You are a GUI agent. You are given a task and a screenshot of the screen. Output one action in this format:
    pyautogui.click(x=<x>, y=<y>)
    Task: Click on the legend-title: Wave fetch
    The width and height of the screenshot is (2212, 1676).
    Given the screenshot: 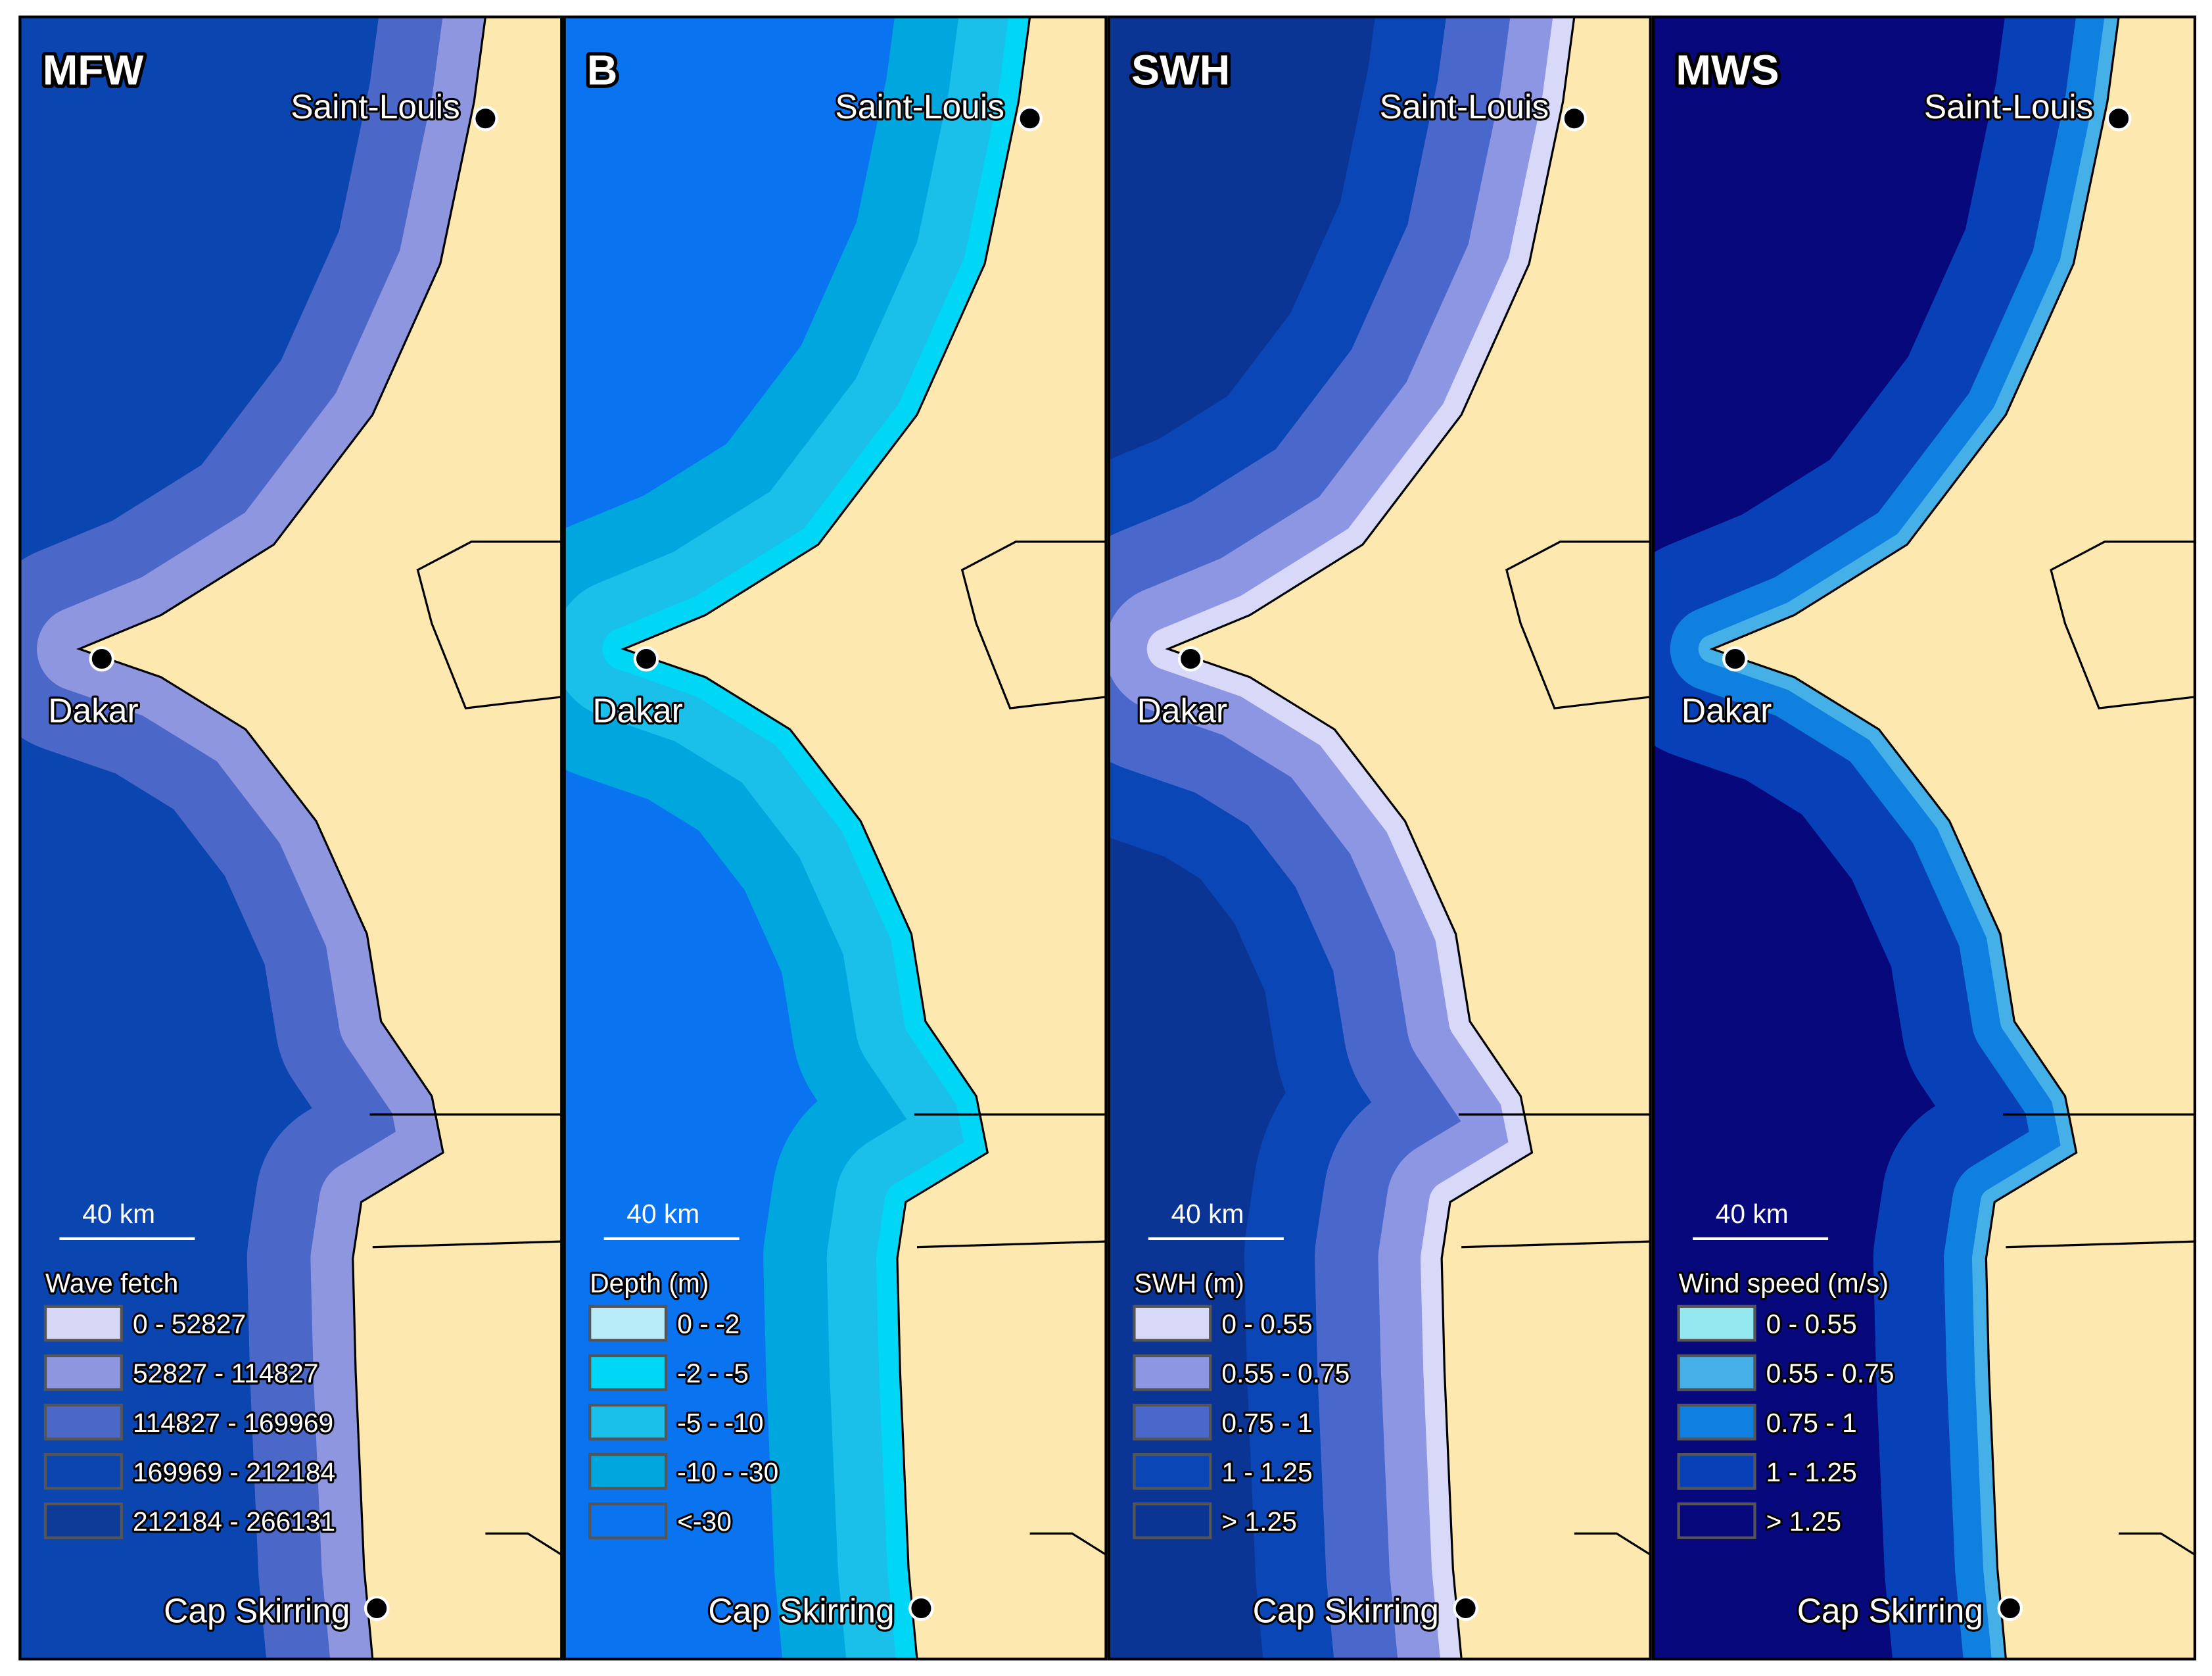 What is the action you would take?
    pyautogui.click(x=111, y=1283)
    